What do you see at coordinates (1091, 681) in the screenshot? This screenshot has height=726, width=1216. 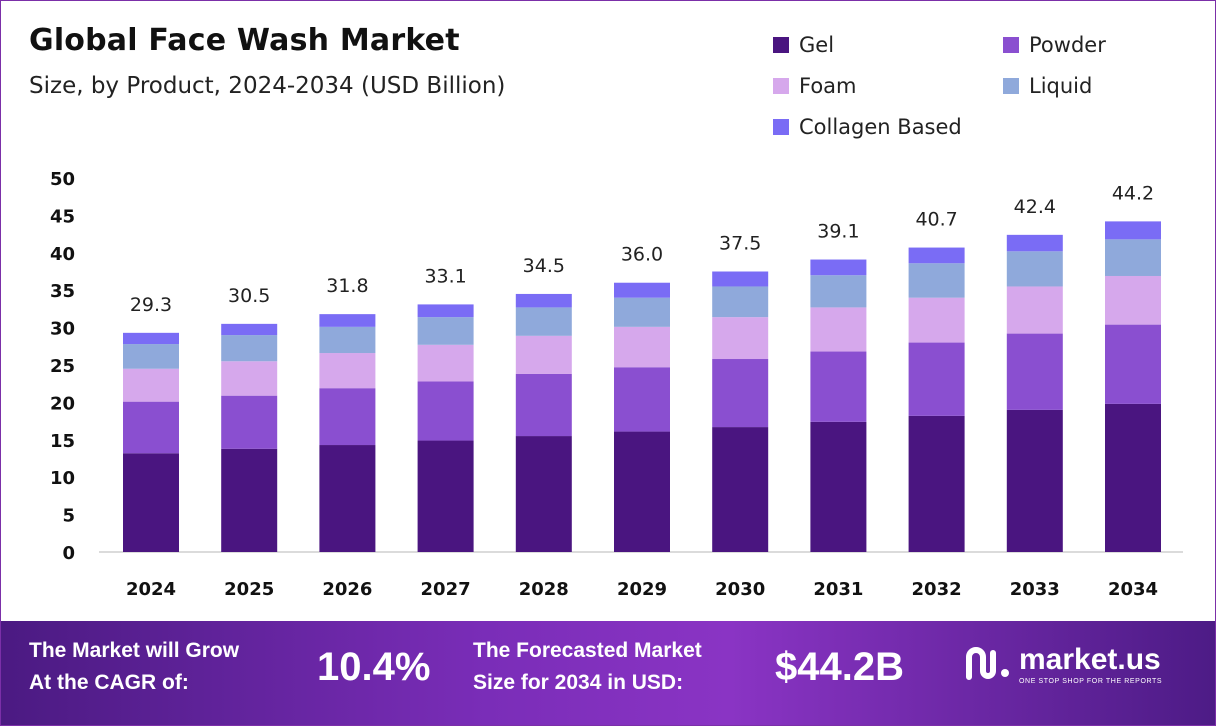 I see `brand-tagline: ONE STOP SHOP FOR THE REPORTS` at bounding box center [1091, 681].